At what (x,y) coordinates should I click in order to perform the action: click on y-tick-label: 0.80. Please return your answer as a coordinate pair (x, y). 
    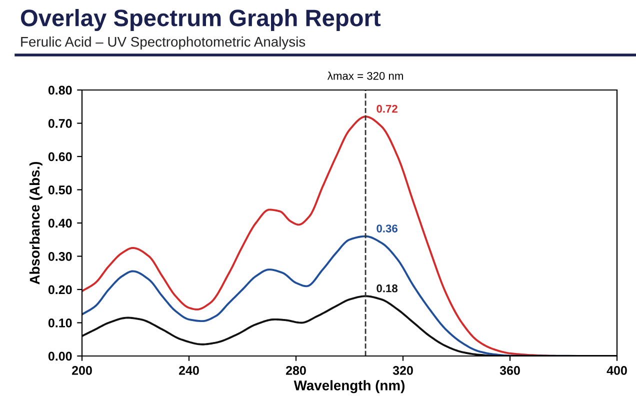
    Looking at the image, I should click on (60, 90).